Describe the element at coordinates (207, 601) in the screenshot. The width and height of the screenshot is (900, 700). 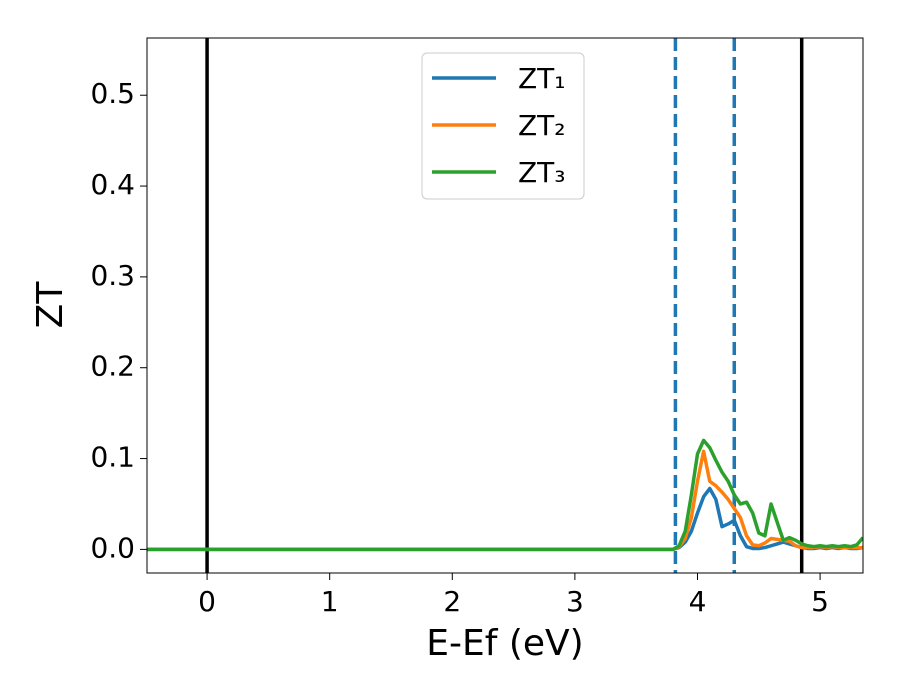
I see `x-tick-label: 0` at that location.